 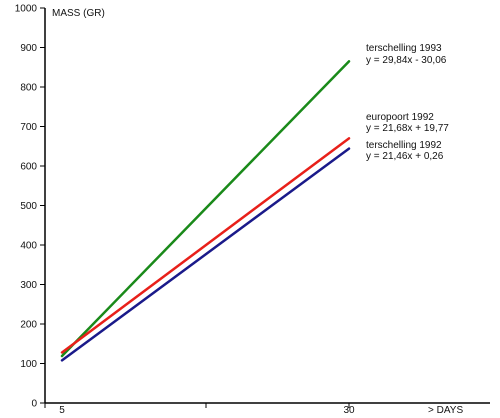 What do you see at coordinates (28, 246) in the screenshot?
I see `y-tick-label: 400` at bounding box center [28, 246].